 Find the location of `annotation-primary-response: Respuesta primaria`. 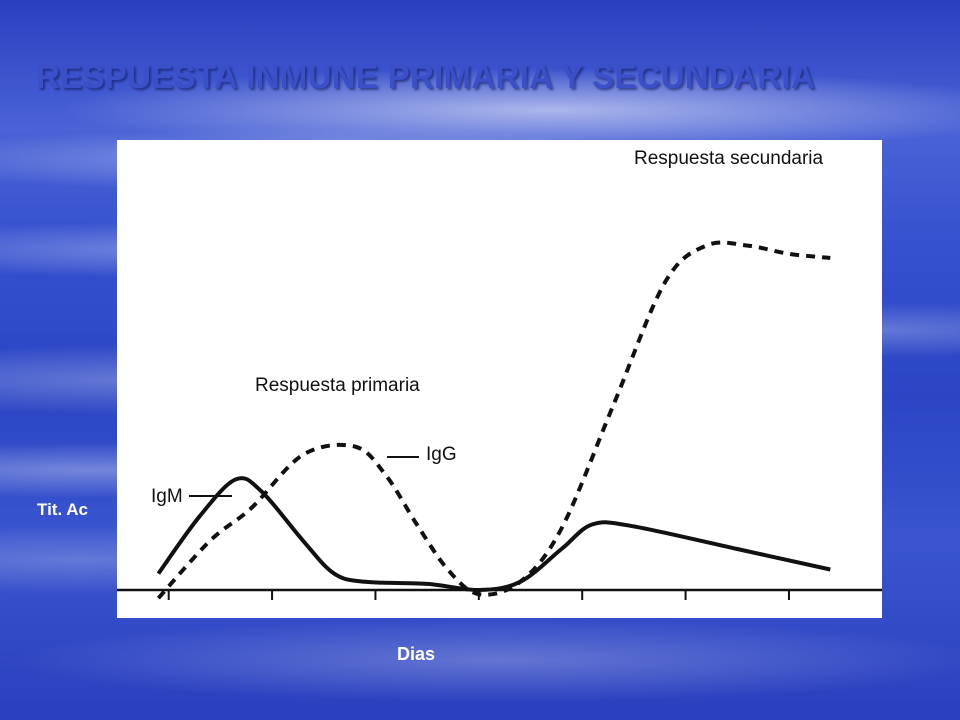

annotation-primary-response: Respuesta primaria is located at coordinates (337, 385).